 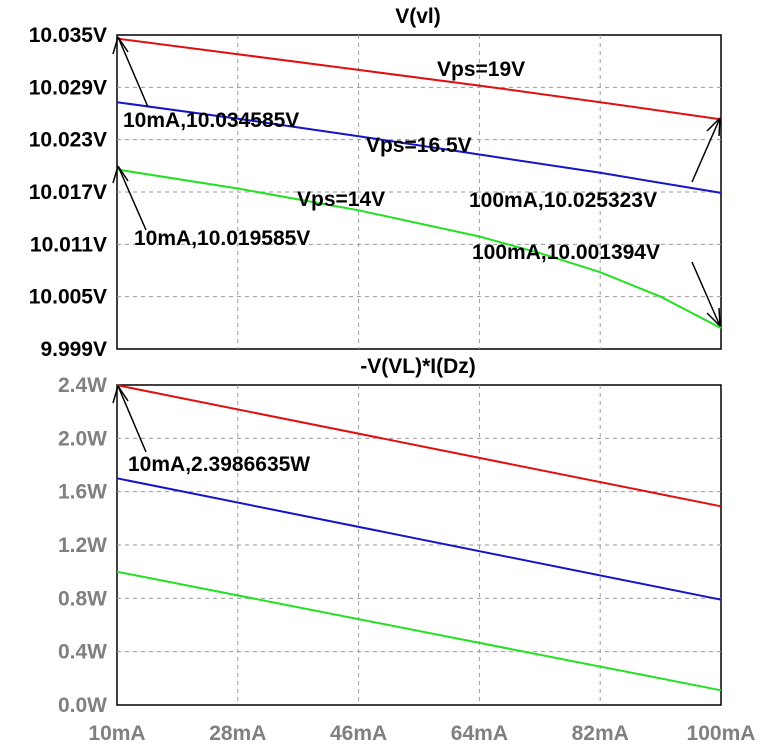 I want to click on annotation-arrow-10ma-red, so click(x=130, y=72).